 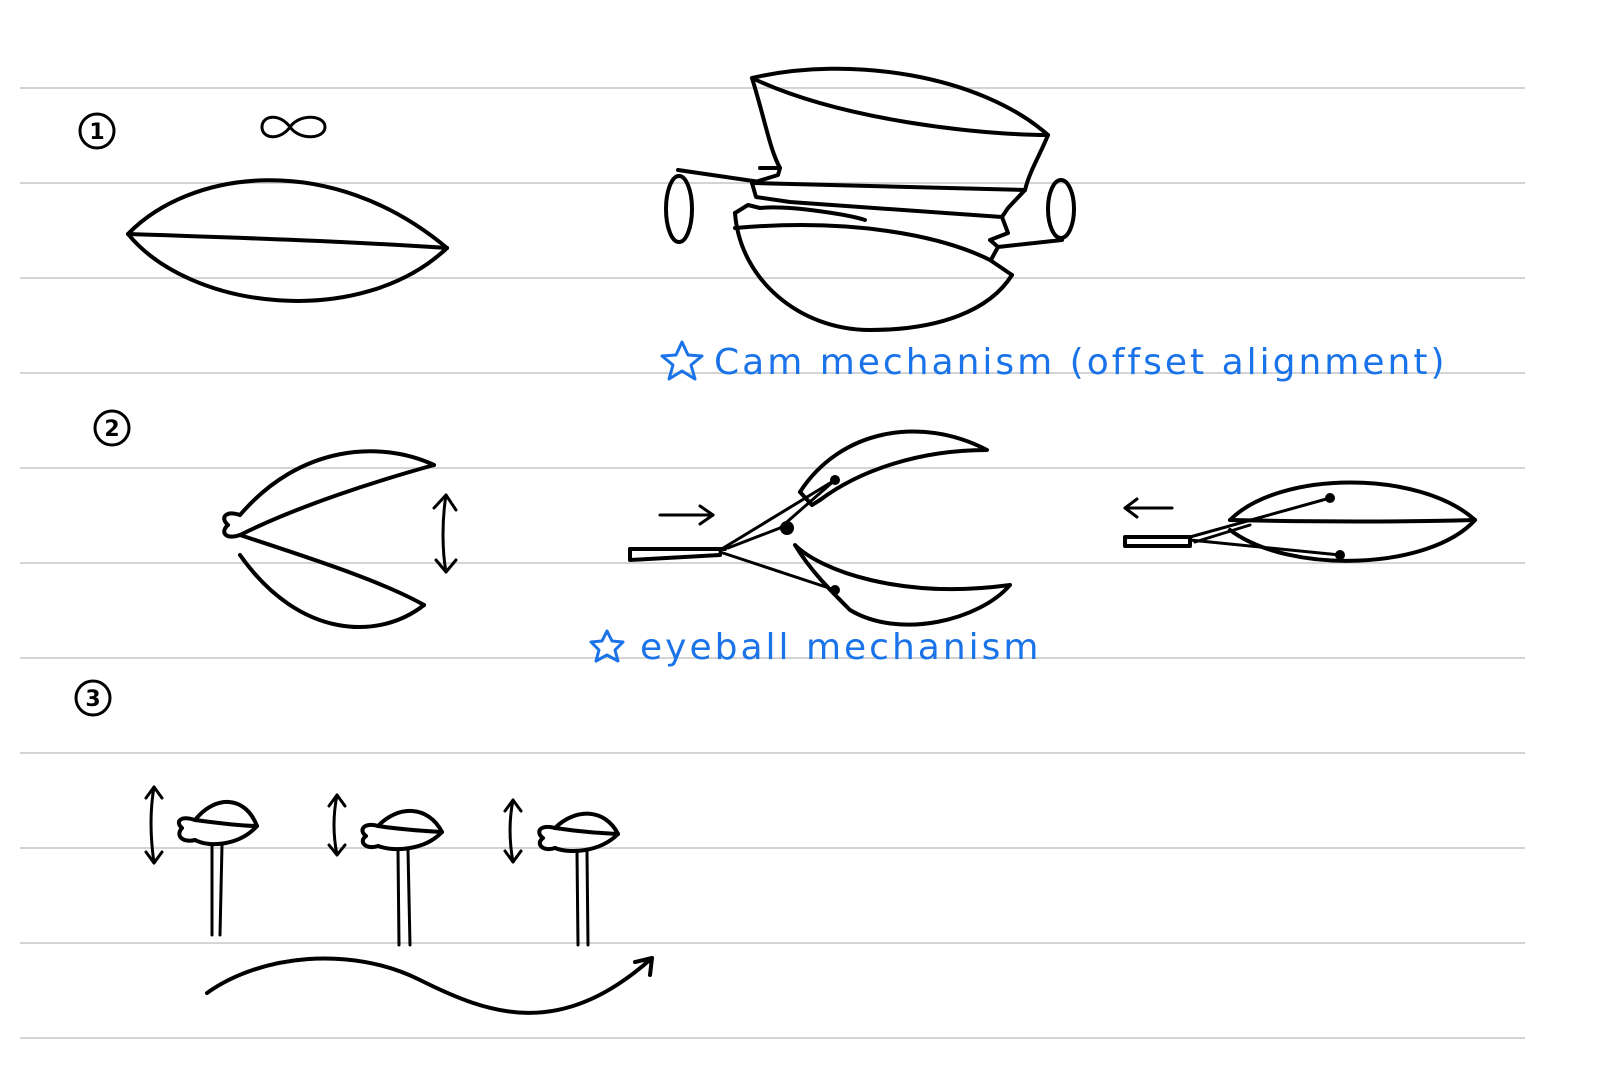 I want to click on svg-text: 3, so click(x=92, y=699).